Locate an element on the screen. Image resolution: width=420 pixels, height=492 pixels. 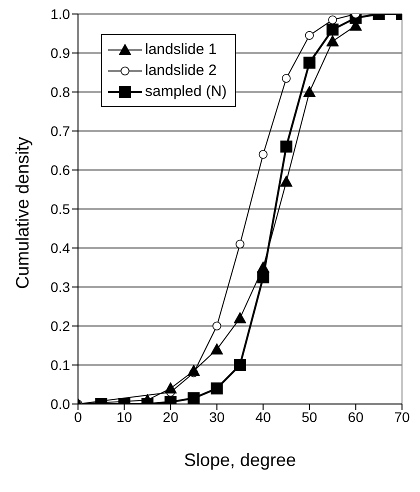
x-tick-label: 60 is located at coordinates (356, 416).